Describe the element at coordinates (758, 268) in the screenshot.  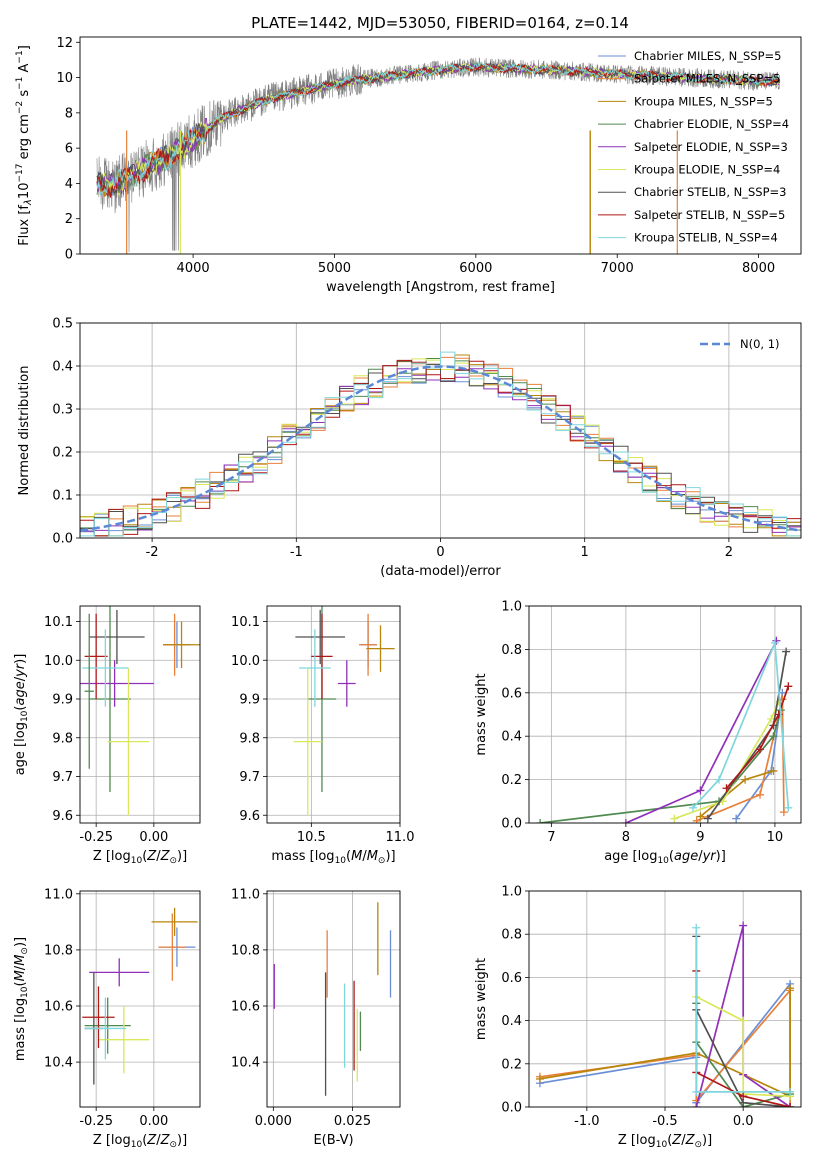
I see `spectrum-xtick-label: 8000` at that location.